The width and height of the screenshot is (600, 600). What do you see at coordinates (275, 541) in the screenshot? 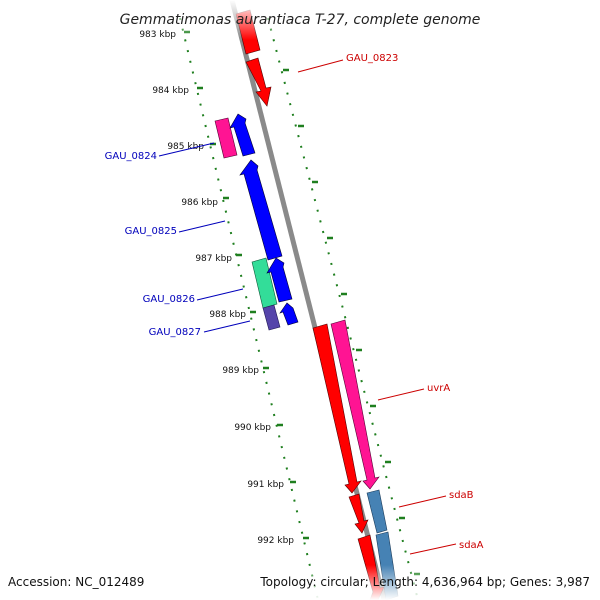
I see `tick-label-992: 992 kbp` at bounding box center [275, 541].